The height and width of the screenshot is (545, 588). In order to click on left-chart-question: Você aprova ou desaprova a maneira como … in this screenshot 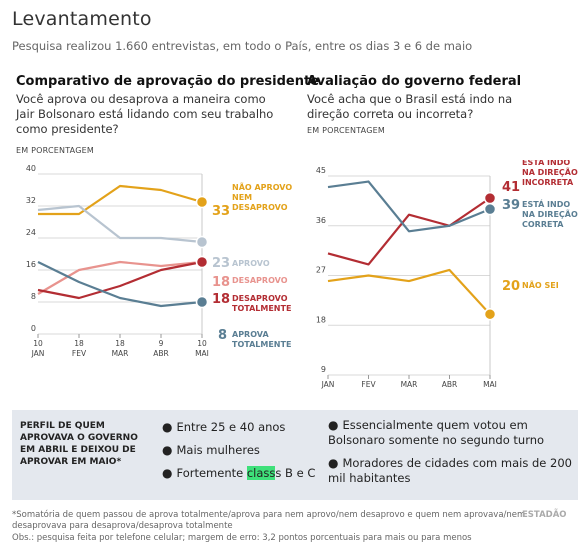, I will do `click(145, 114)`.